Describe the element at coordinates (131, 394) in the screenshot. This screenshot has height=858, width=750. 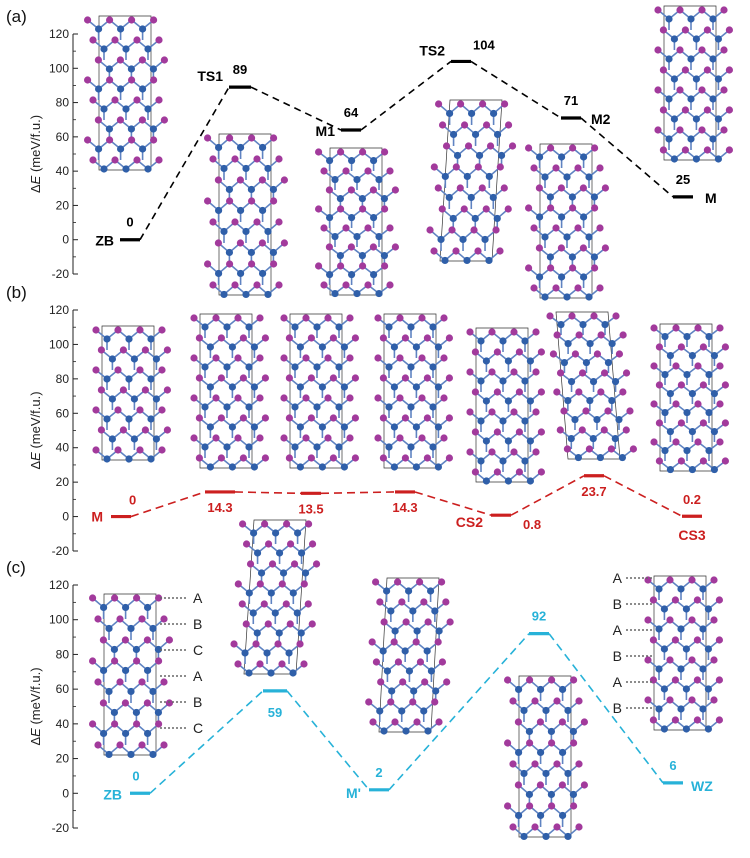
I see `structure-b-m` at that location.